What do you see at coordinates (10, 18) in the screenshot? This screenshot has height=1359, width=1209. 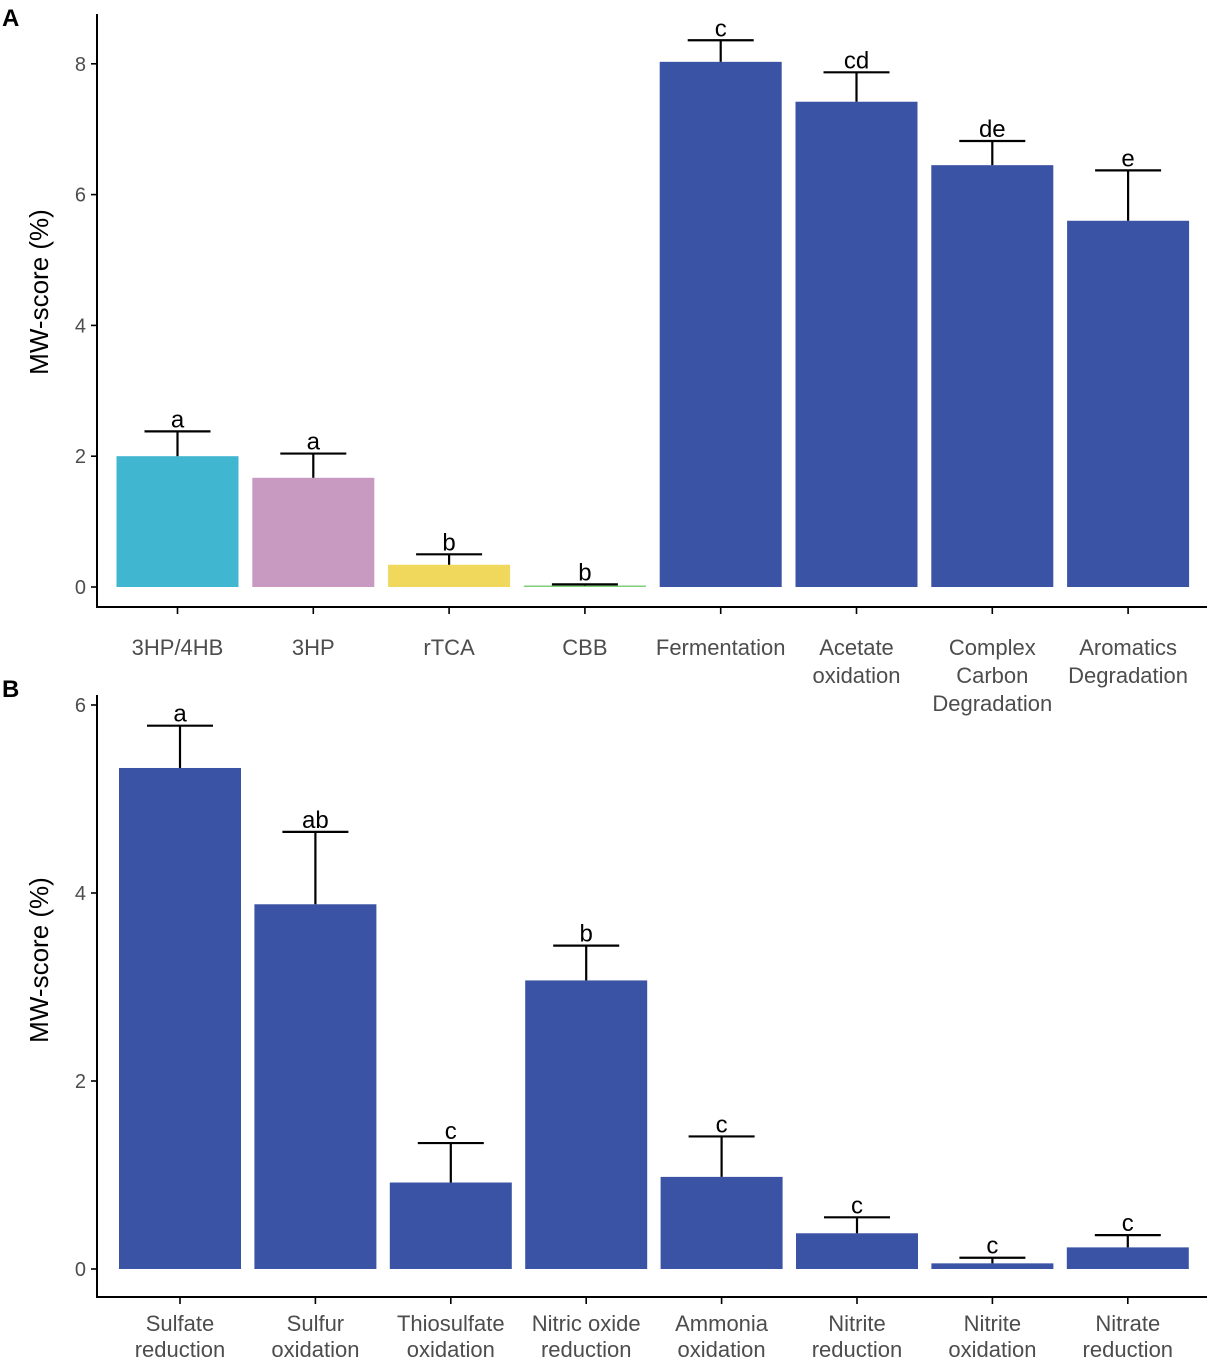 I see `panel-a-label: A` at bounding box center [10, 18].